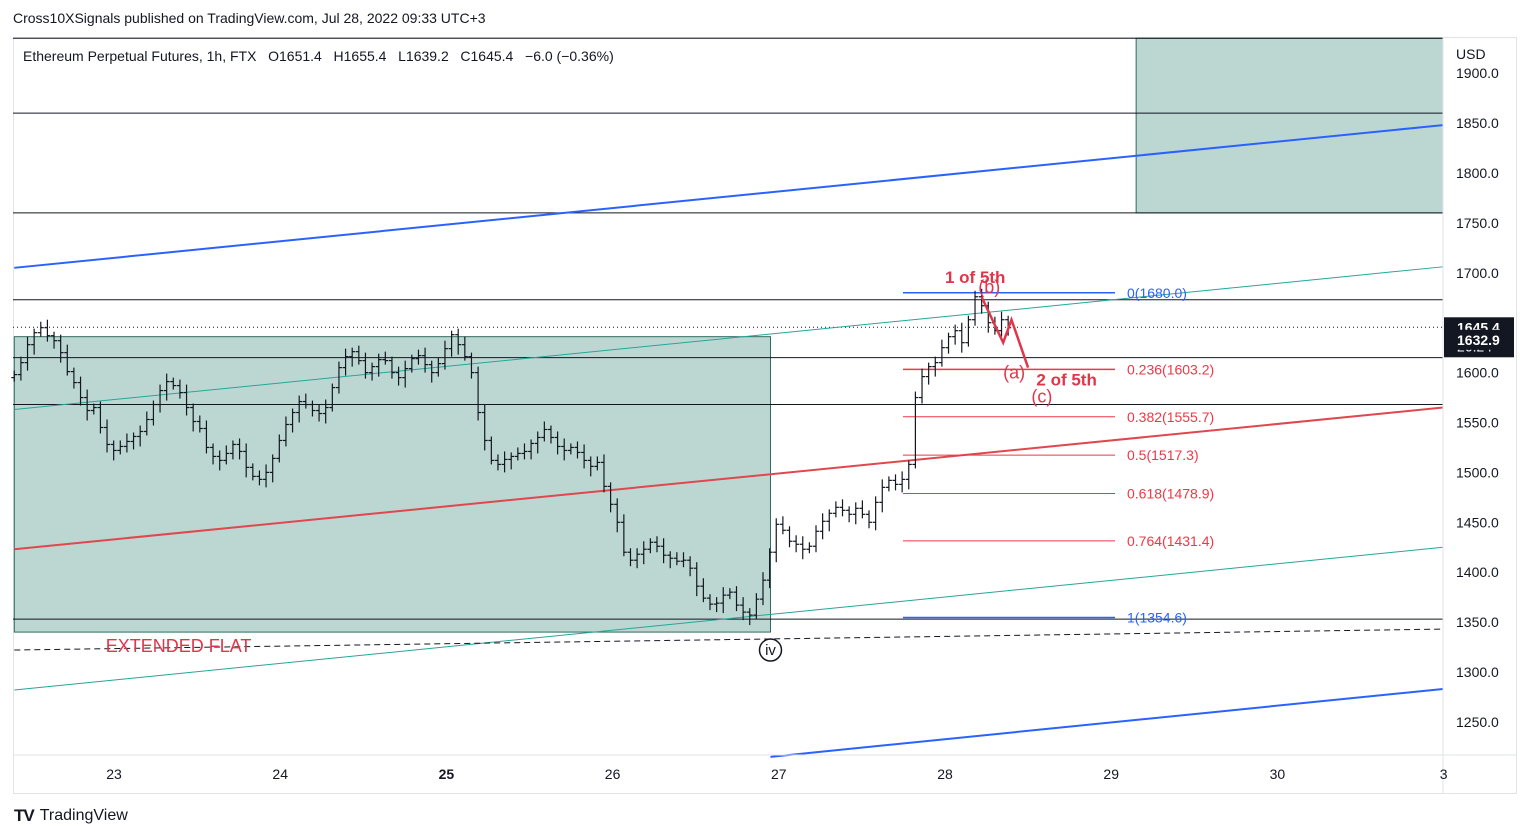 This screenshot has height=840, width=1531. I want to click on fib-level-label: 0.382(1555.7), so click(1170, 417).